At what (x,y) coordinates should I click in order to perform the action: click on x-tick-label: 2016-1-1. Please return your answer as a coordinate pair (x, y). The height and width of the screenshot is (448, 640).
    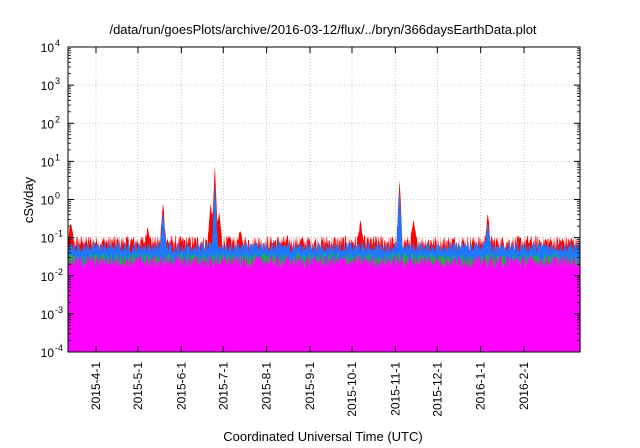
    Looking at the image, I should click on (481, 386).